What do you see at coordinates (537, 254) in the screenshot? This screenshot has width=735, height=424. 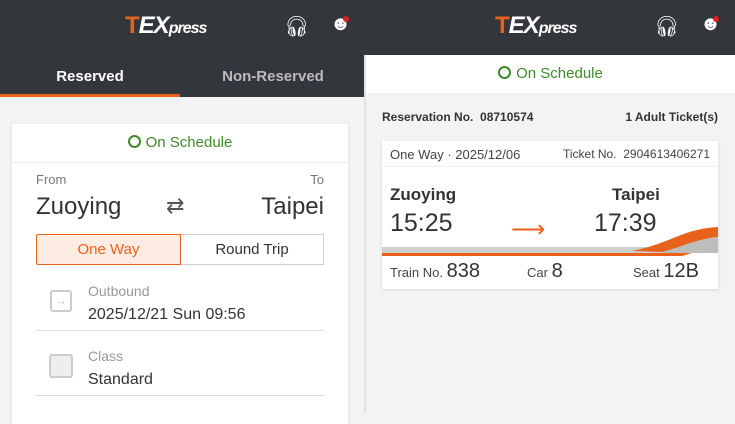 I see `orange-stripe` at bounding box center [537, 254].